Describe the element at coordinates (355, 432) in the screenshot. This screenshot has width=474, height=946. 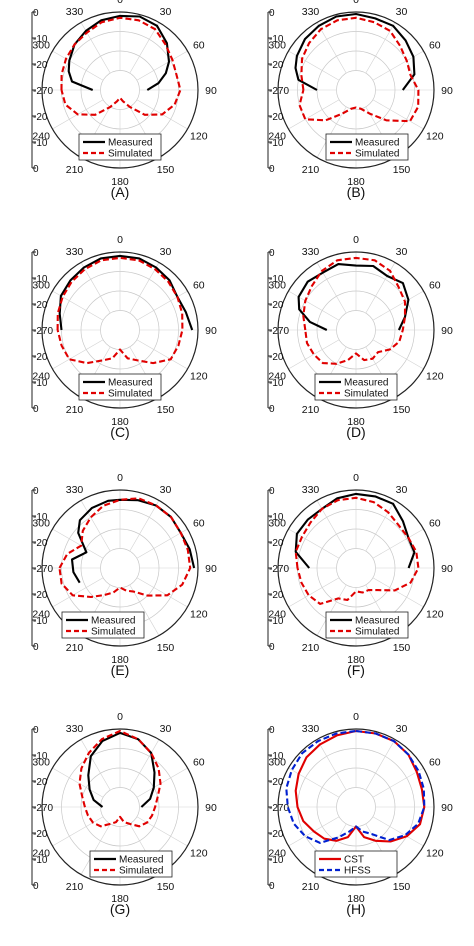
I see `panel-label: (D)` at that location.